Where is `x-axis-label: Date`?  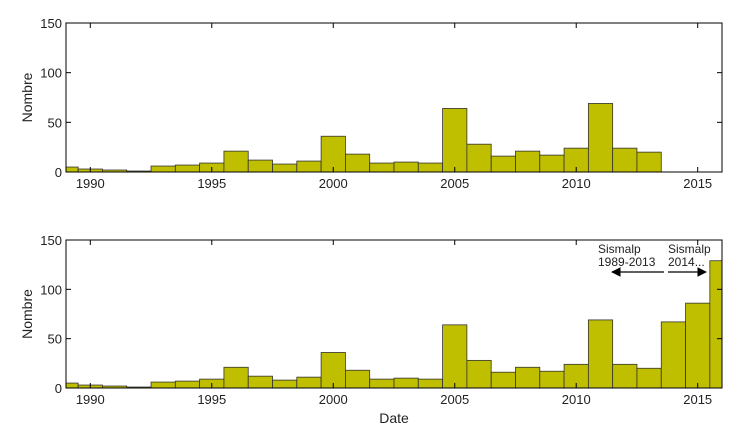 x-axis-label: Date is located at coordinates (394, 418).